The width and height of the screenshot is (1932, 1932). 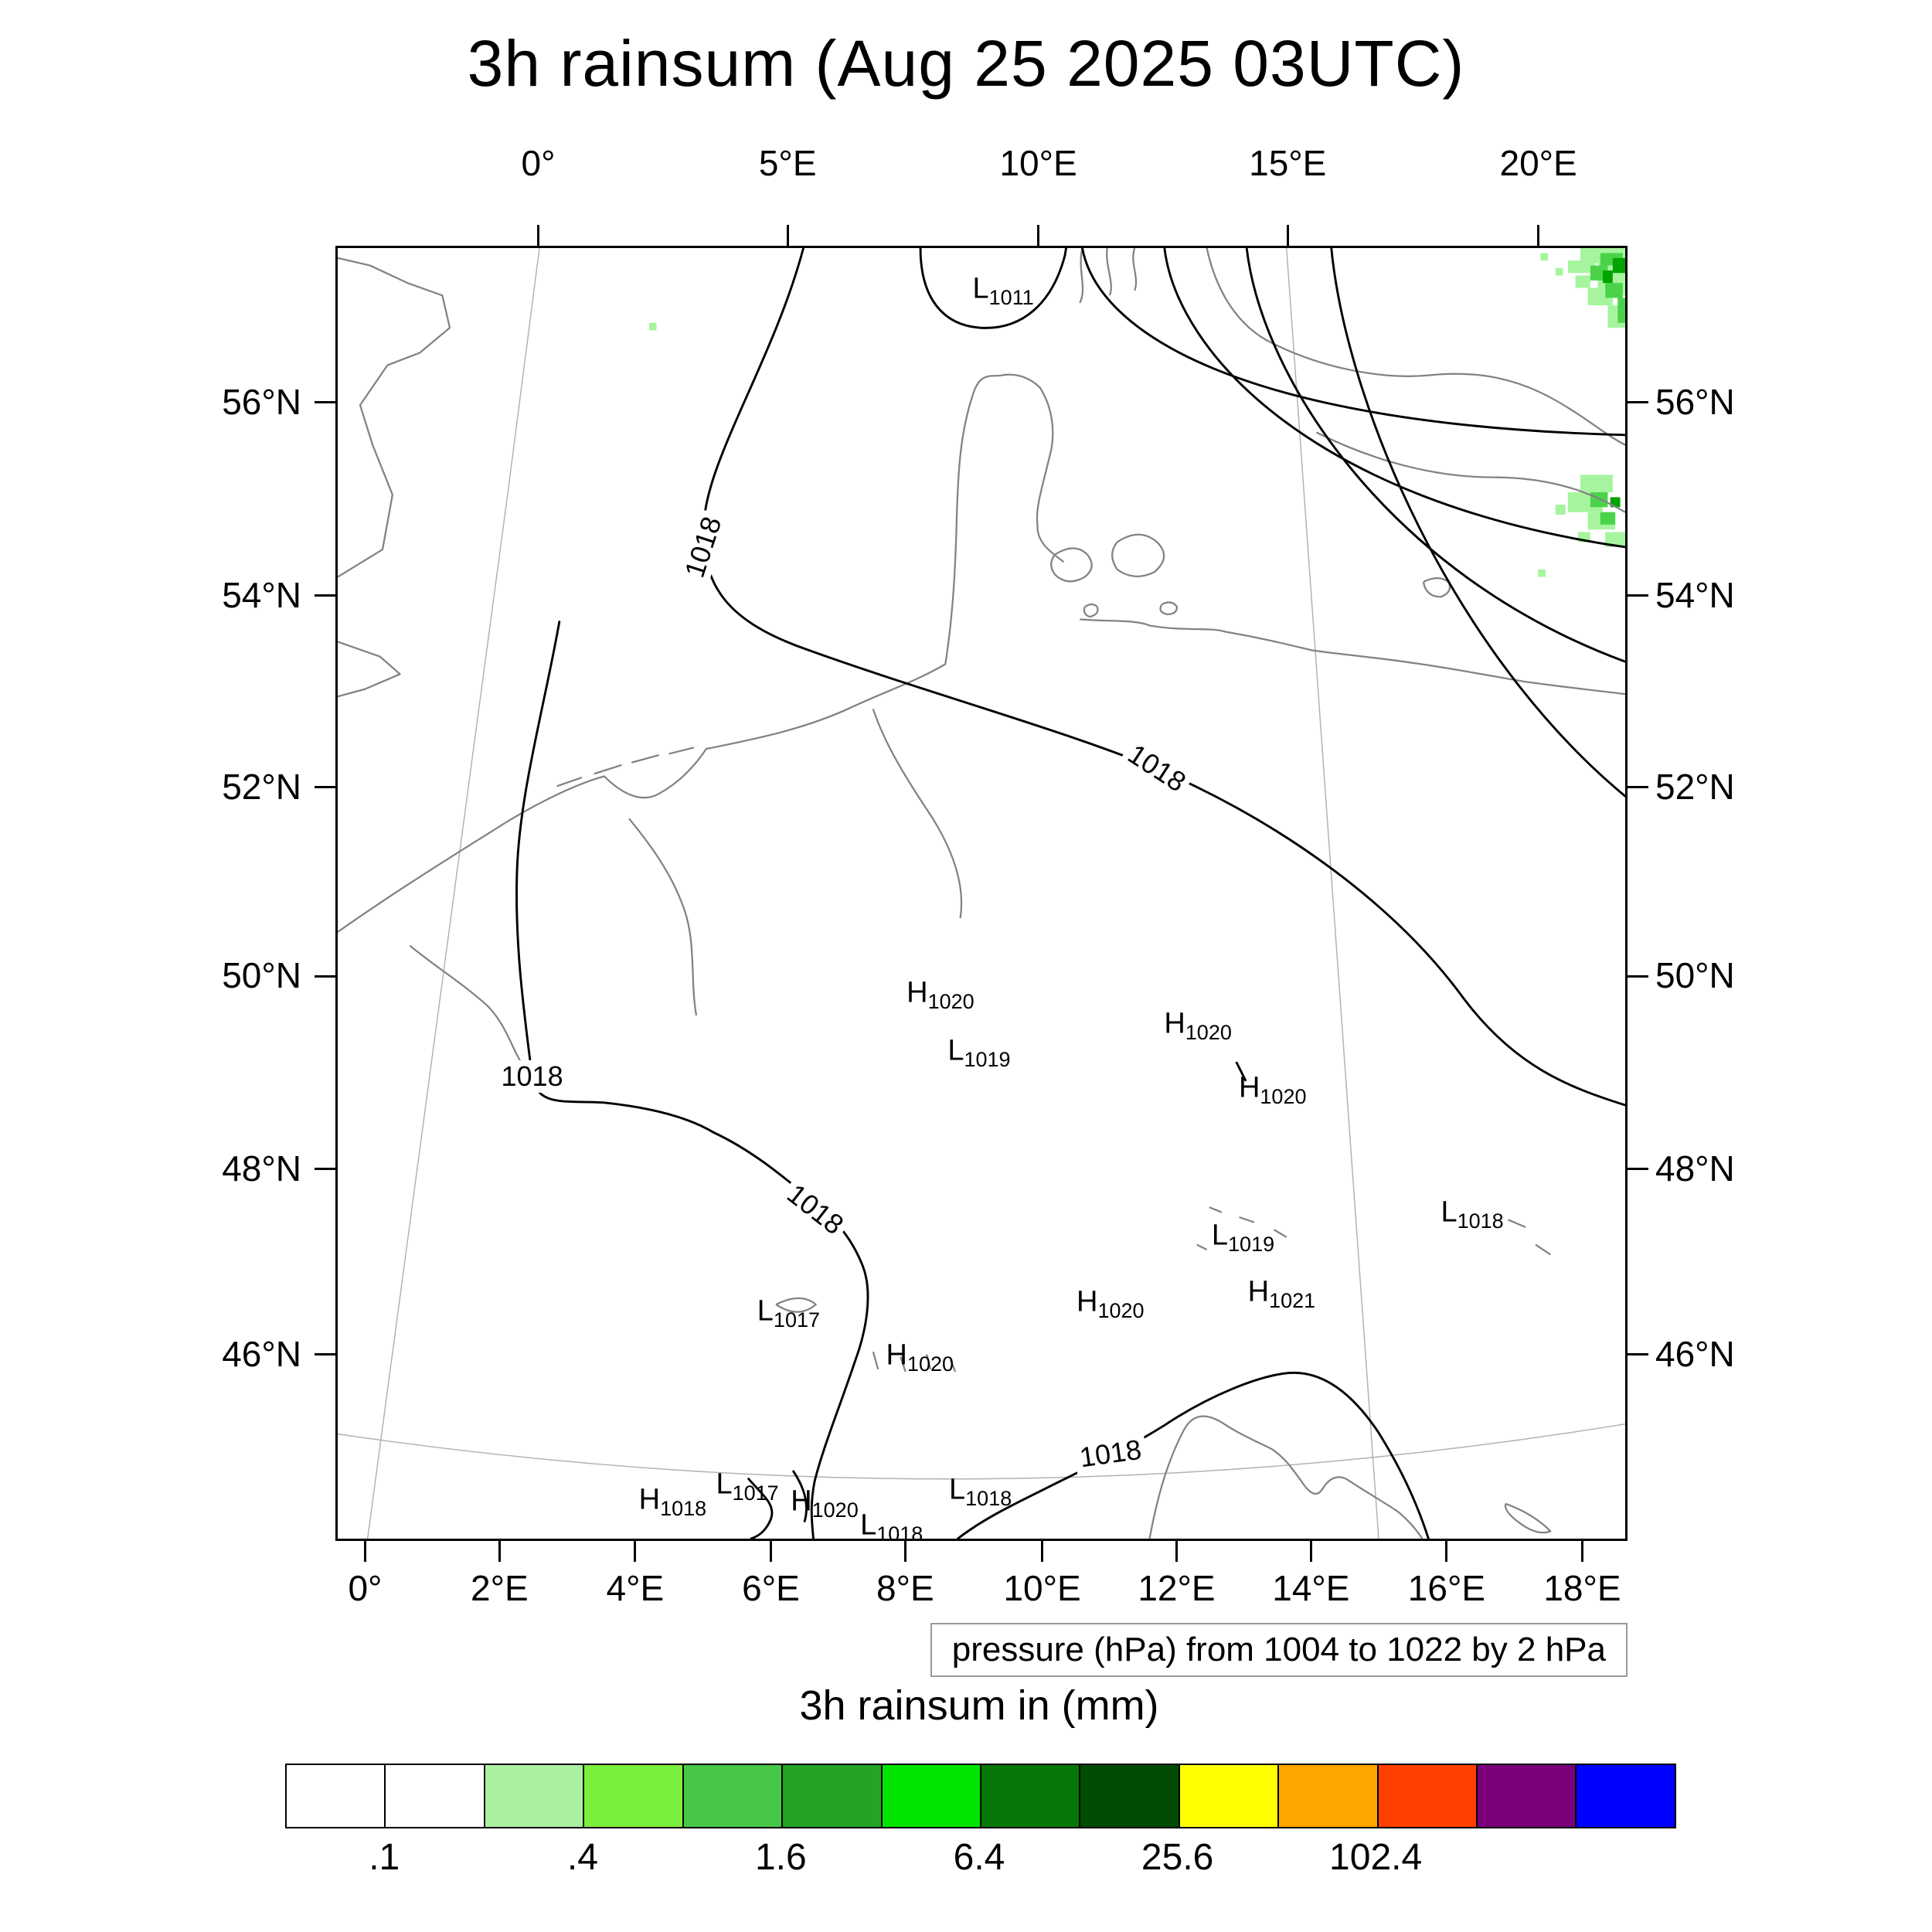 I want to click on lat-label-left: 56°N, so click(x=261, y=401).